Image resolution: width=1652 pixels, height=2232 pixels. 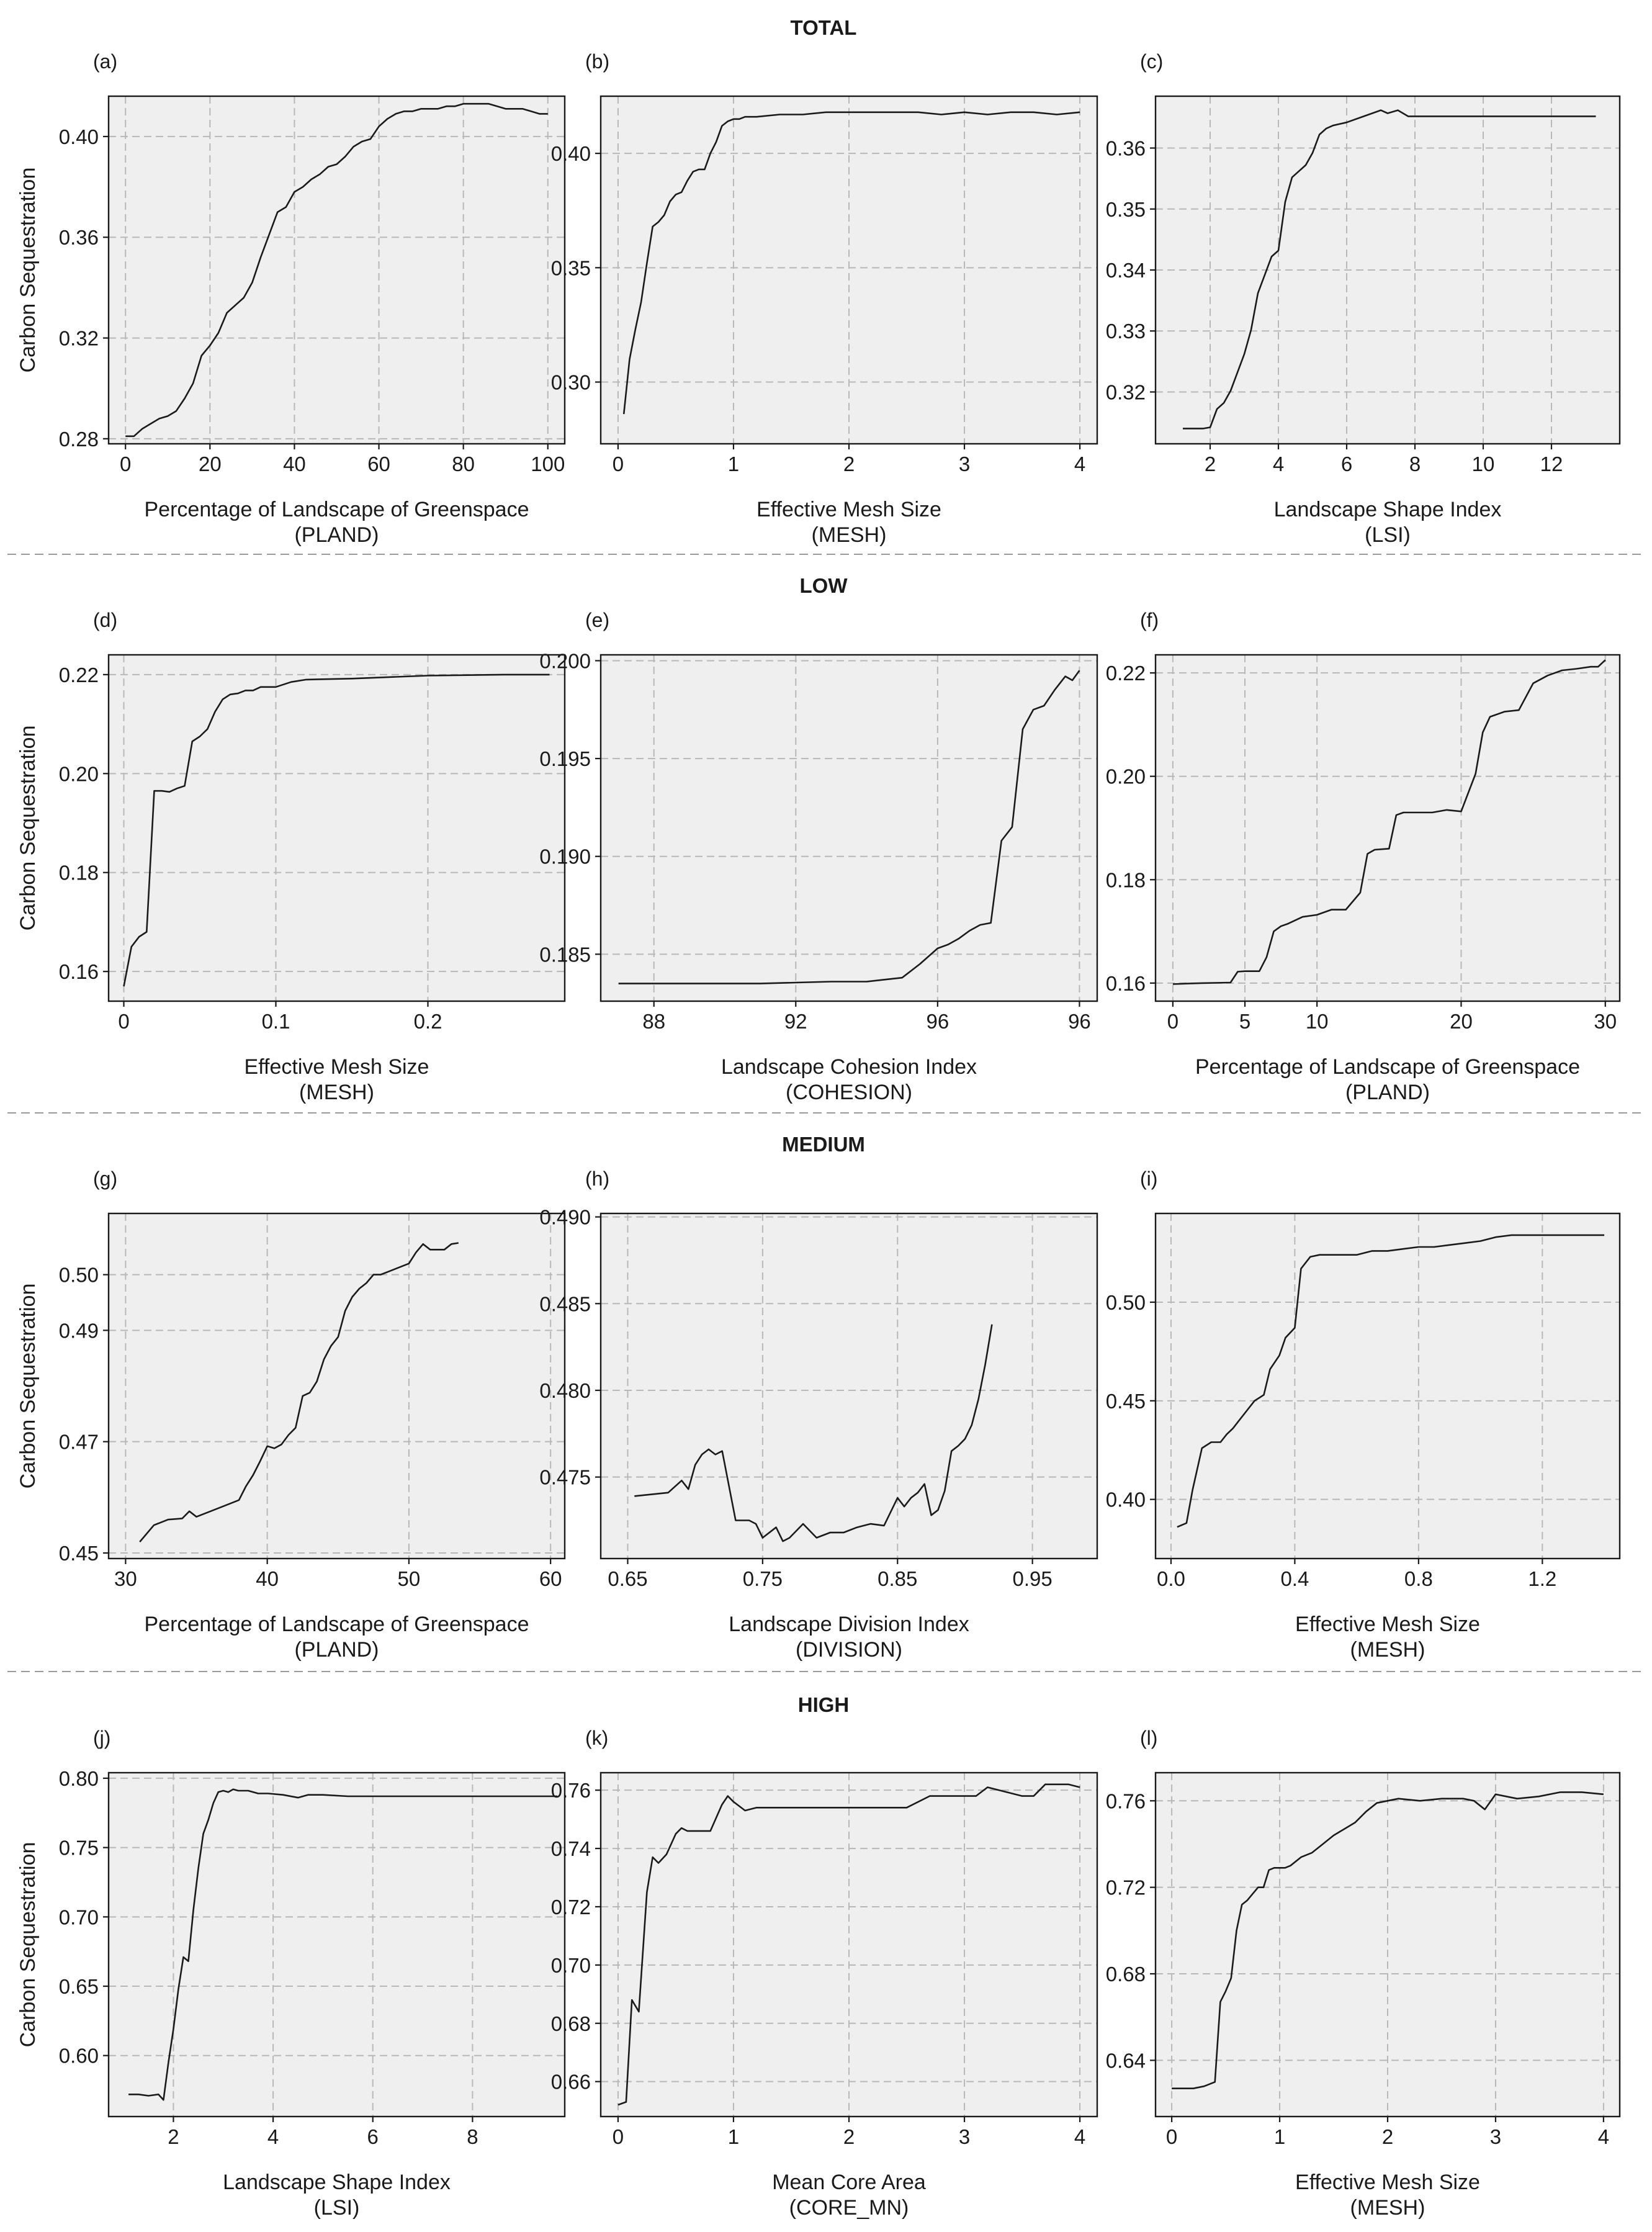 What do you see at coordinates (1148, 1738) in the screenshot?
I see `panel-label: (l)` at bounding box center [1148, 1738].